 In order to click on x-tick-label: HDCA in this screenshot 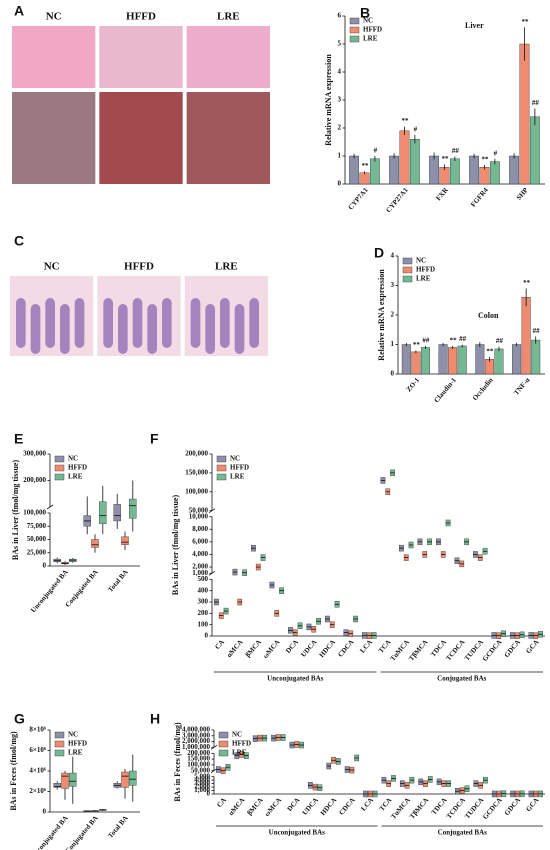, I will do `click(328, 806)`.